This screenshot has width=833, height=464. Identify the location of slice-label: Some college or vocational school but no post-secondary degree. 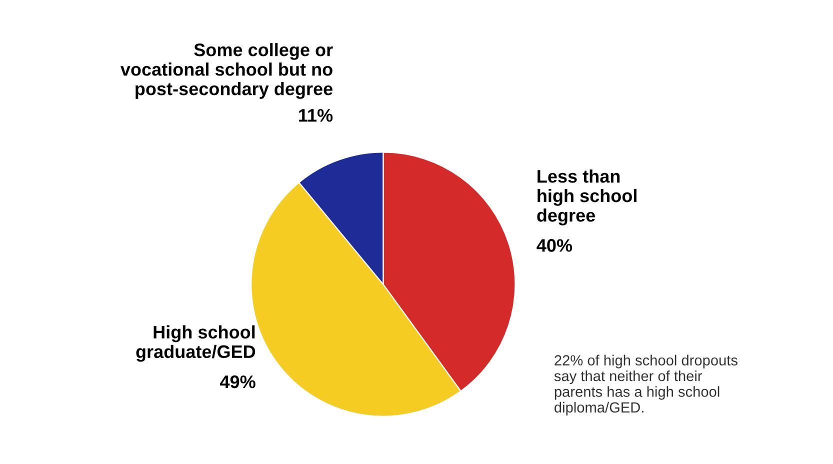
(226, 71).